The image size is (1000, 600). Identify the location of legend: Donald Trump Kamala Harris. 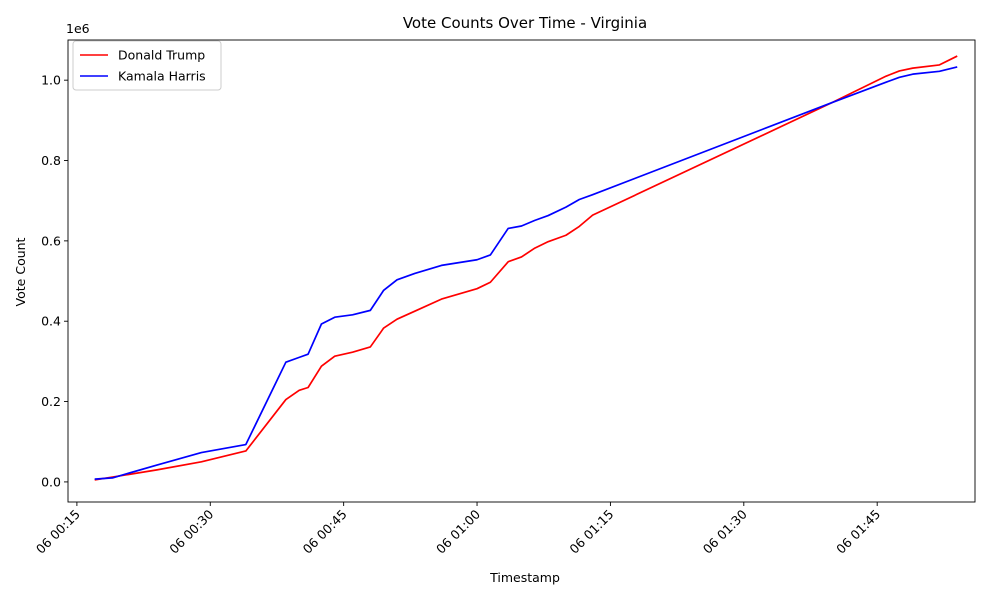
(147, 65).